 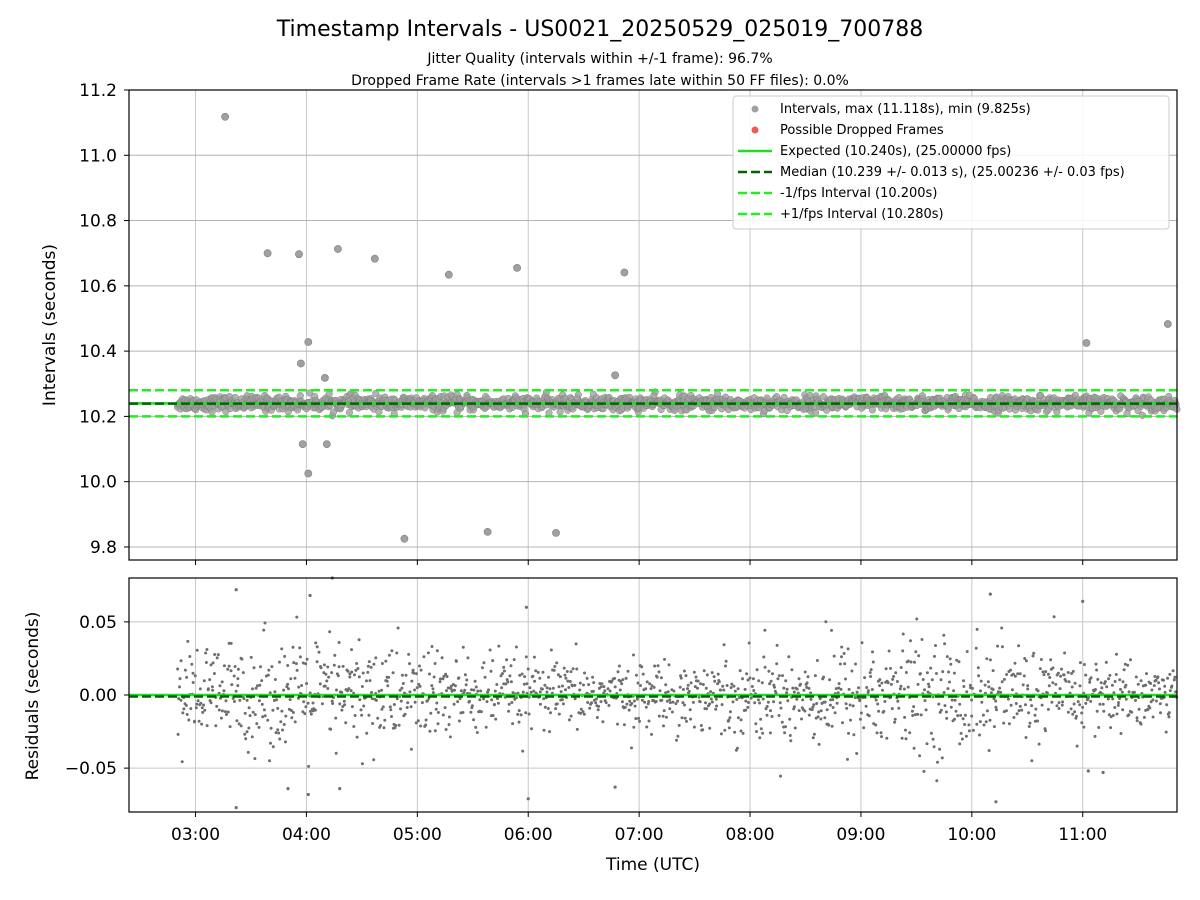 What do you see at coordinates (98, 623) in the screenshot?
I see `residuals-y-tick-label: 0.05` at bounding box center [98, 623].